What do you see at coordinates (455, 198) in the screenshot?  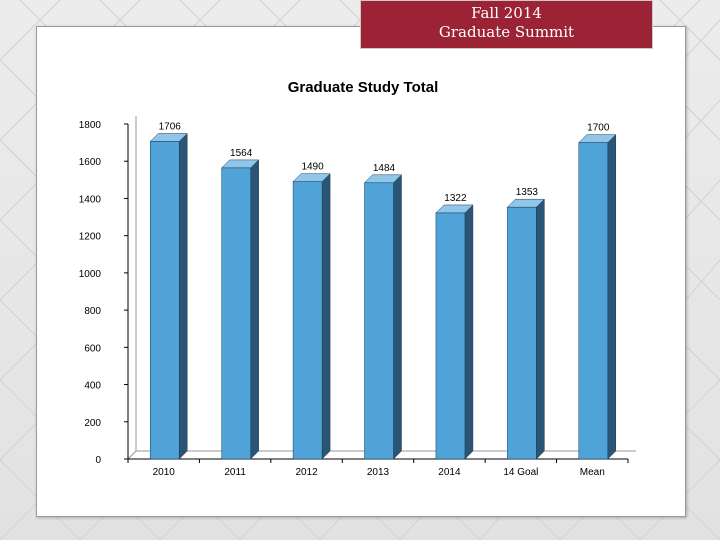 I see `data-label: 1322` at bounding box center [455, 198].